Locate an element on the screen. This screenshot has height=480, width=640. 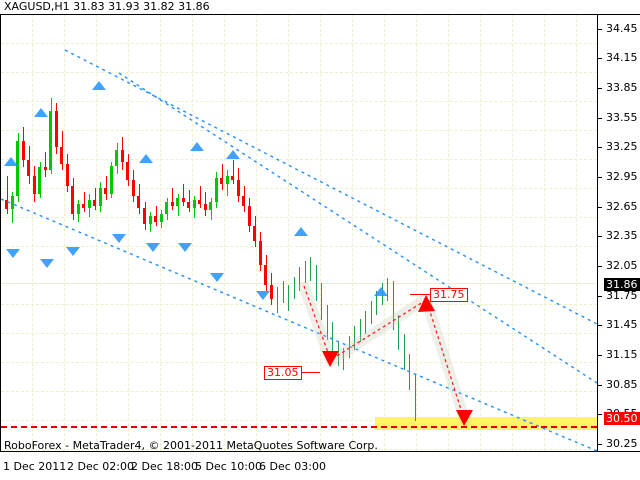
time-axis-label: 6 Dec 03:00 is located at coordinates (292, 466).